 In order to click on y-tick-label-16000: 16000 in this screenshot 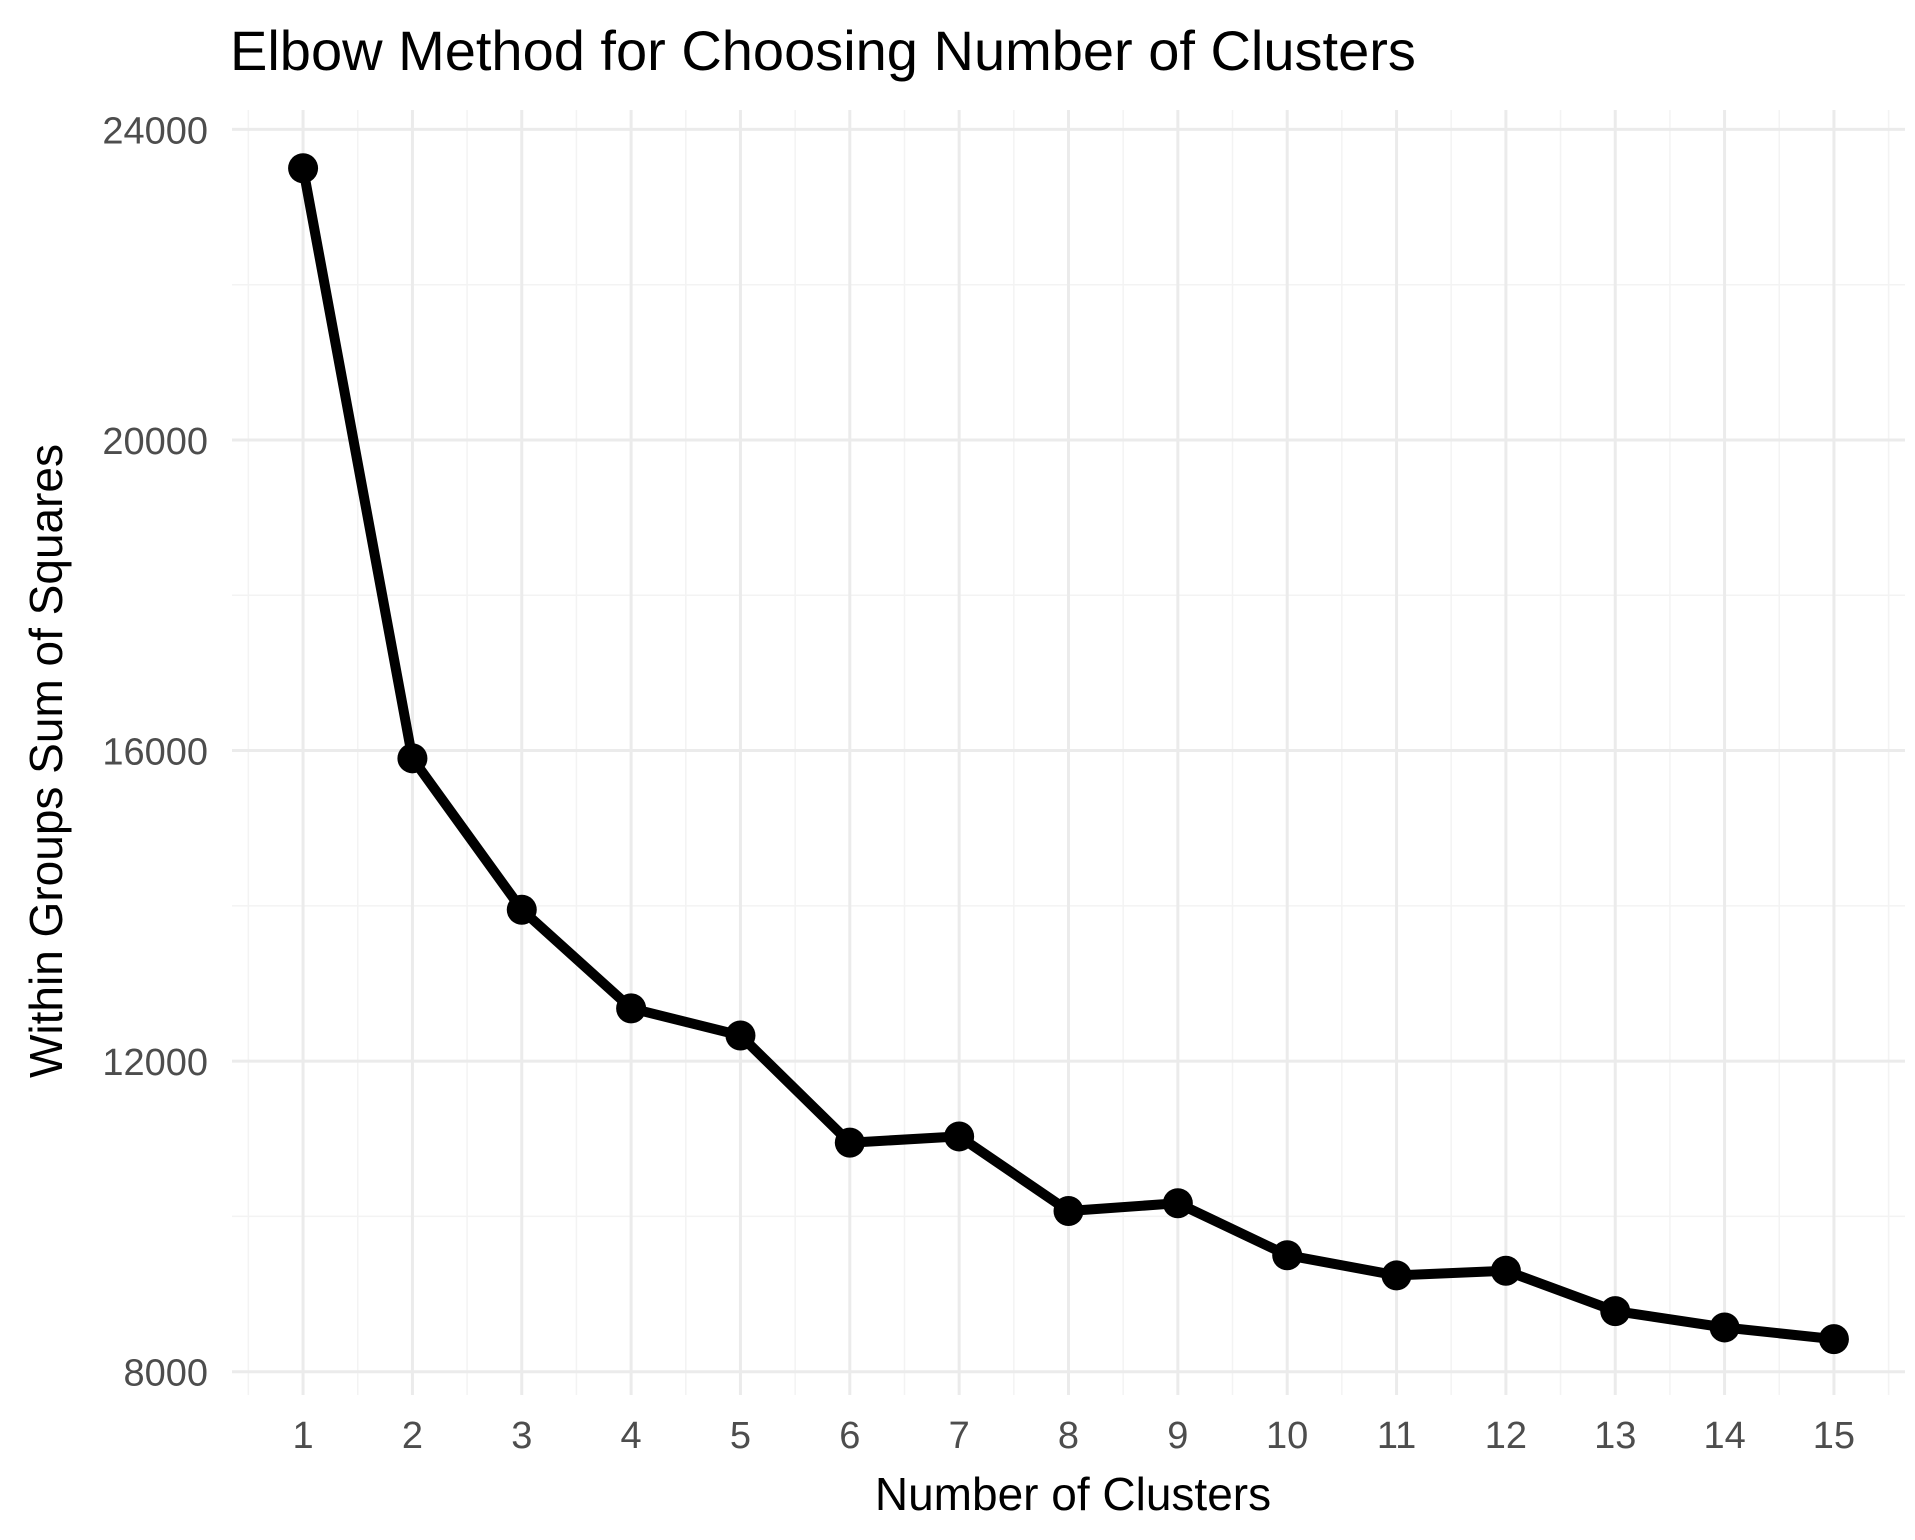, I will do `click(155, 753)`.